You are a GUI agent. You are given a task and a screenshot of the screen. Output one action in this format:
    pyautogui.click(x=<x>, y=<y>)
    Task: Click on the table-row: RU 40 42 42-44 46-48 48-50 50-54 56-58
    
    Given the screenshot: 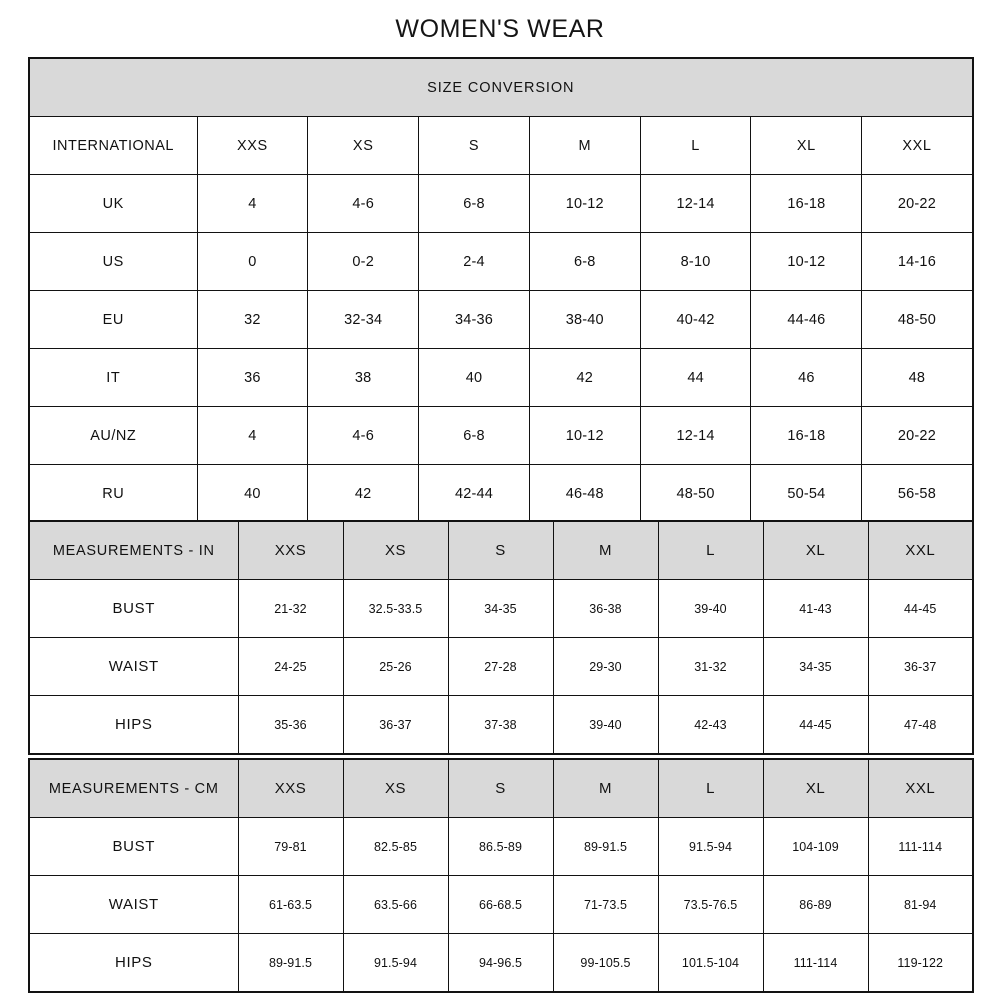 What is the action you would take?
    pyautogui.click(x=501, y=494)
    